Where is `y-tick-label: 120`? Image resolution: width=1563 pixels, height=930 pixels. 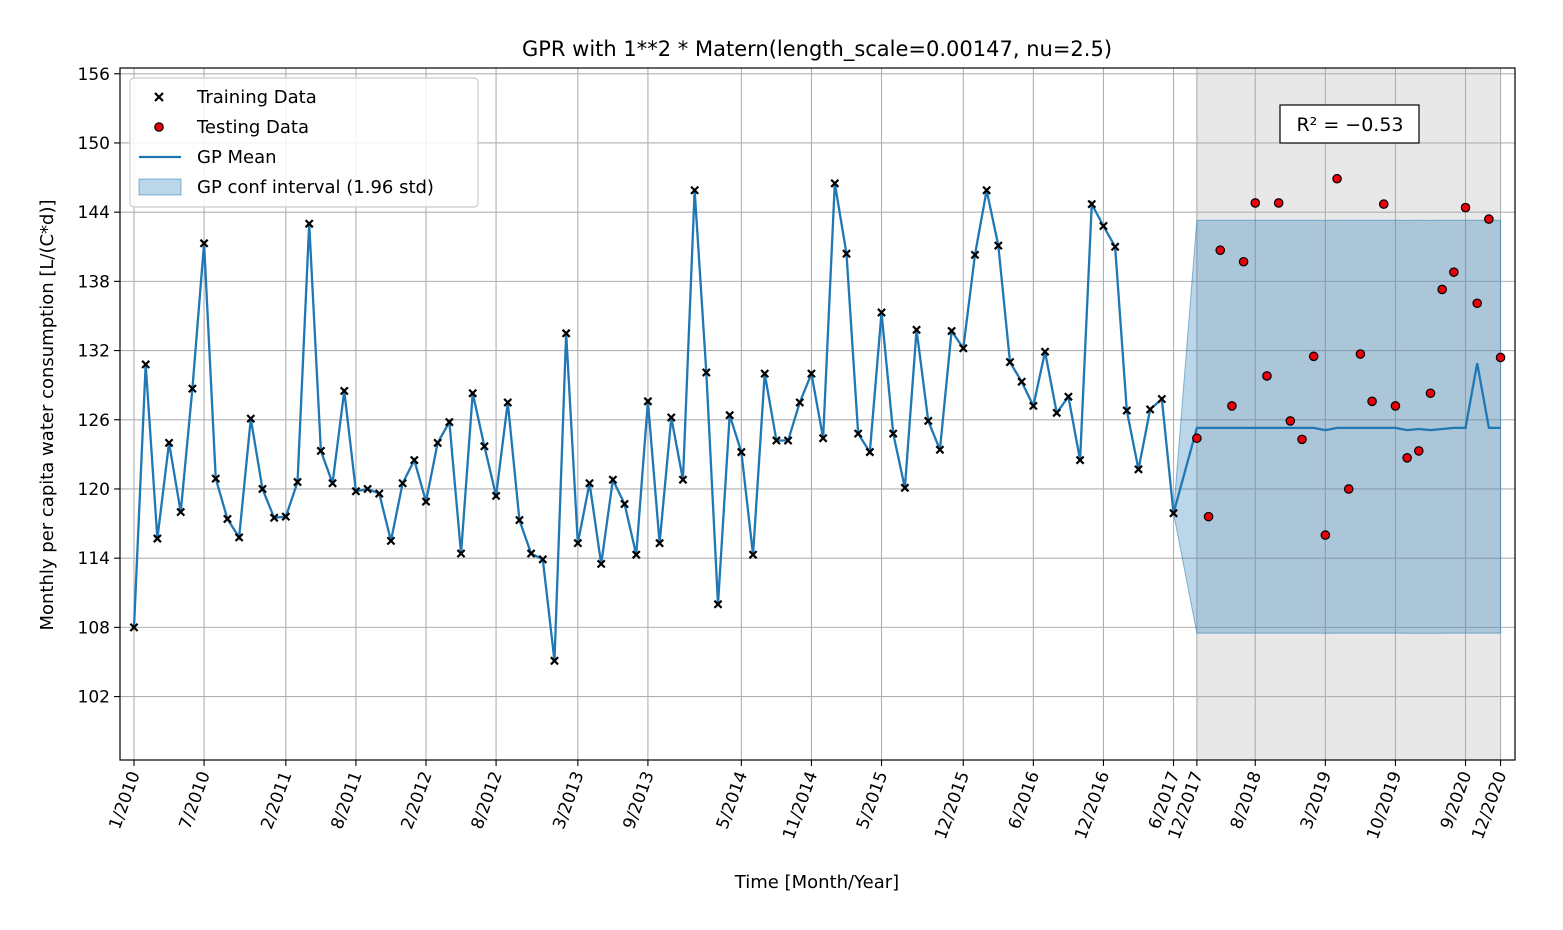
y-tick-label: 120 is located at coordinates (94, 490).